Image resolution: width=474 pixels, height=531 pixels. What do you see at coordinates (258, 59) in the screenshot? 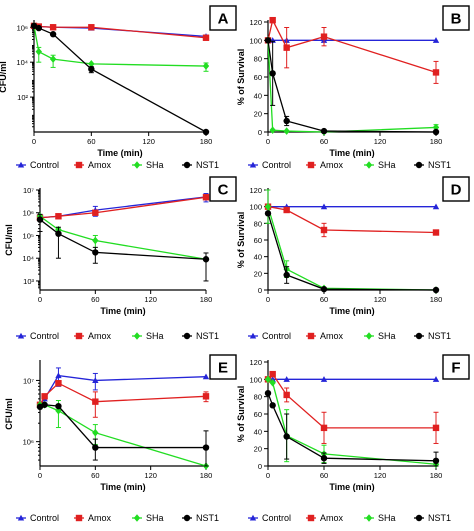
I see `y-tick-label: 80` at bounding box center [258, 59].